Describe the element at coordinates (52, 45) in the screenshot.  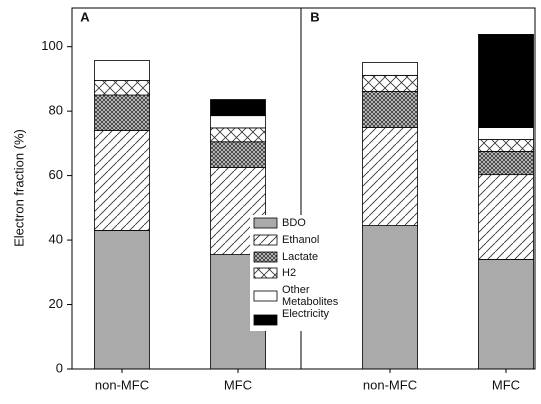
I see `y-tick-label: 100` at that location.